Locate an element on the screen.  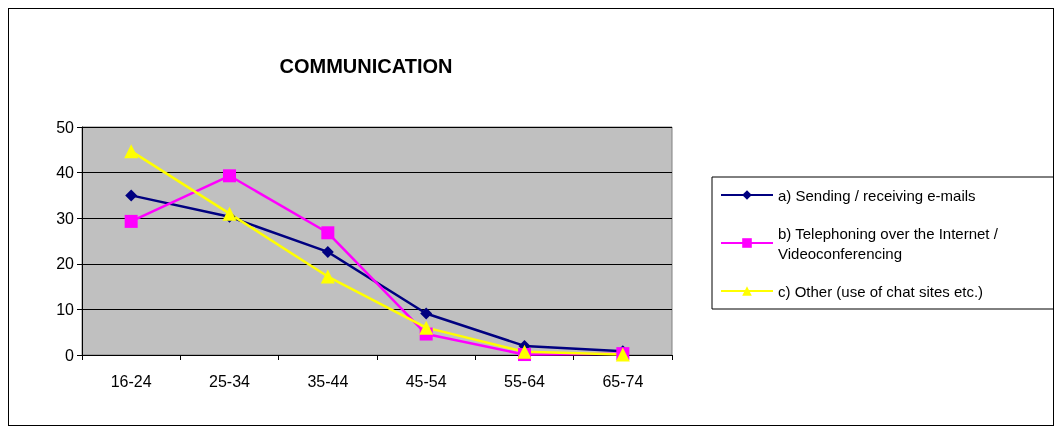
y-tick-label: 20 is located at coordinates (65, 264).